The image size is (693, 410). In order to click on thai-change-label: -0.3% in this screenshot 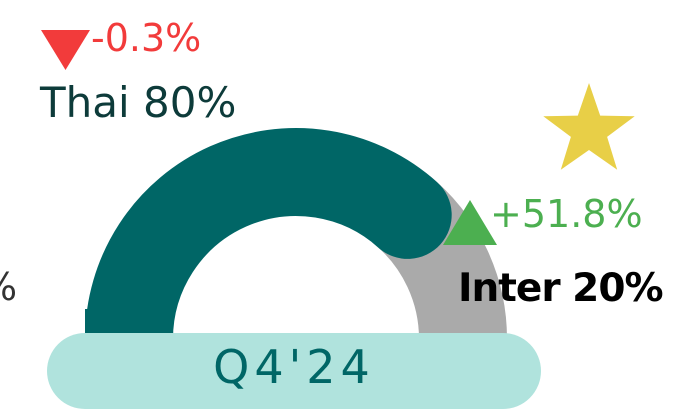, I will do `click(146, 38)`.